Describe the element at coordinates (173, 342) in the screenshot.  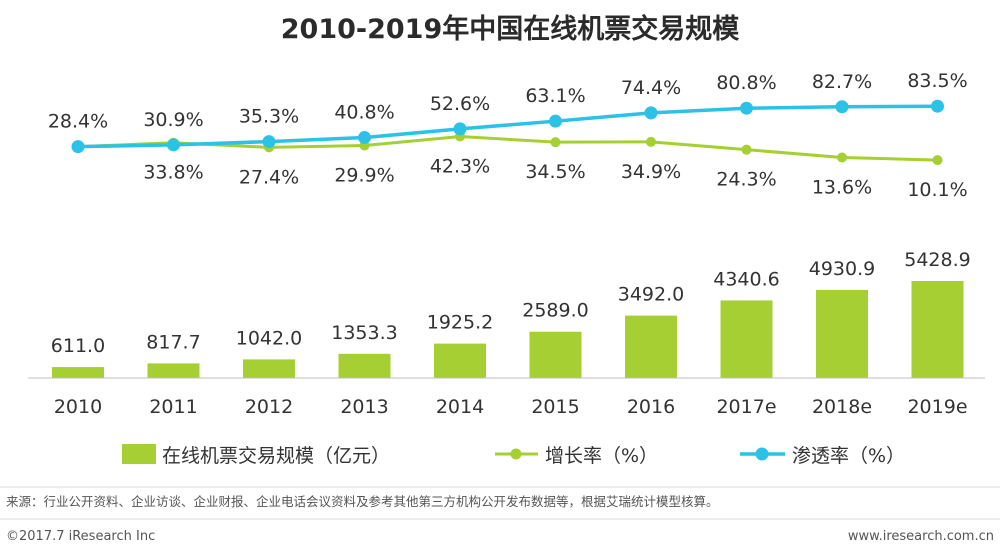
I see `bar-value-label: 817.7` at that location.